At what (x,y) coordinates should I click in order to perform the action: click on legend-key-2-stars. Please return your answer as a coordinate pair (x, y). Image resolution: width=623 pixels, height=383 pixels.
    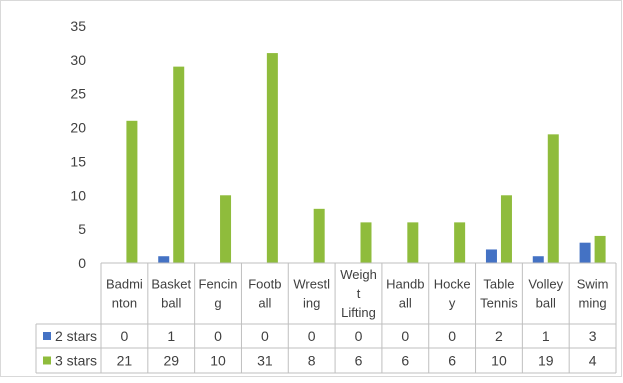
    Looking at the image, I should click on (47, 336).